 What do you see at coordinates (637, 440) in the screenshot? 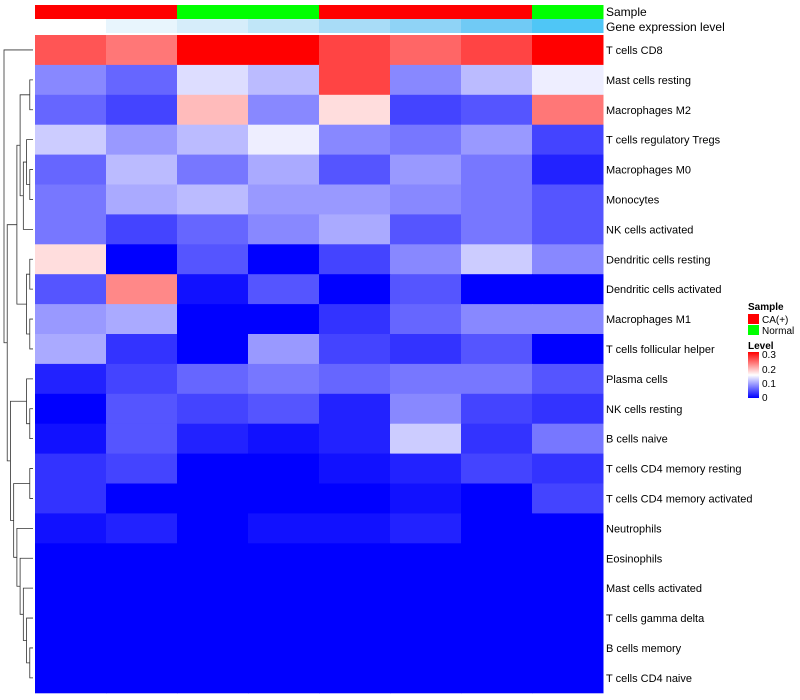
I see `row-label: B cells naive` at bounding box center [637, 440].